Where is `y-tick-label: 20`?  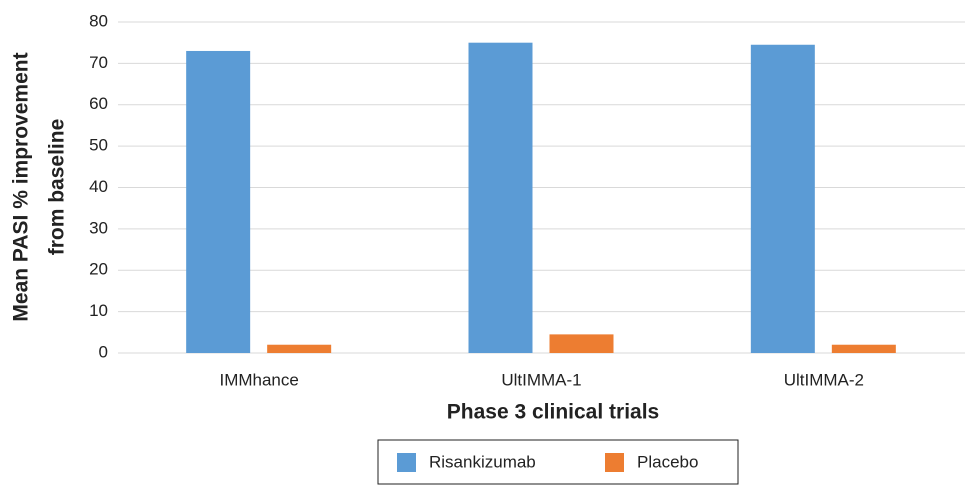 y-tick-label: 20 is located at coordinates (98, 269).